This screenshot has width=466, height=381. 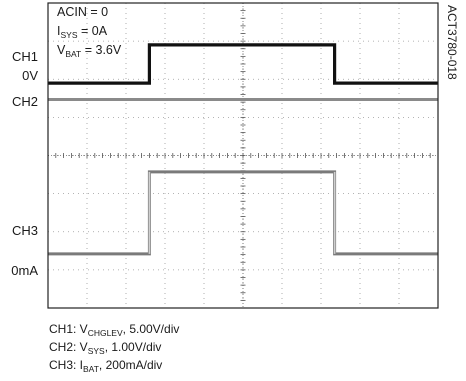 I want to click on figure-code: ACT3780-018, so click(x=452, y=42).